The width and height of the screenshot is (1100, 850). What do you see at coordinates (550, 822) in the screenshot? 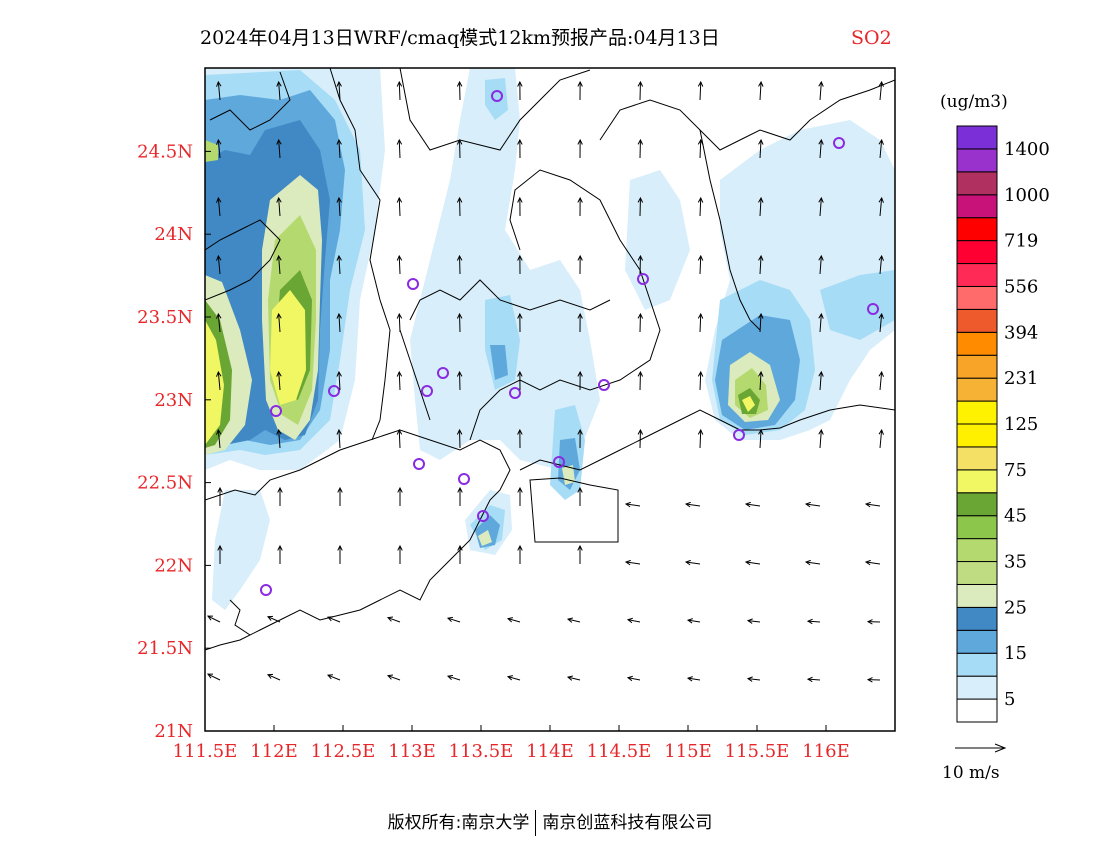
I see `footer: 版权所有:南京大学 南京创蓝科技有限公司` at bounding box center [550, 822].